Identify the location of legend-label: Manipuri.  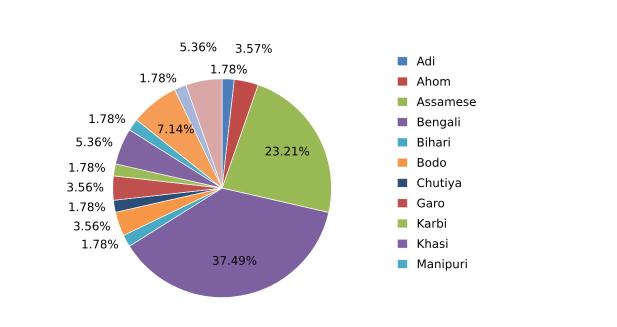
(442, 265).